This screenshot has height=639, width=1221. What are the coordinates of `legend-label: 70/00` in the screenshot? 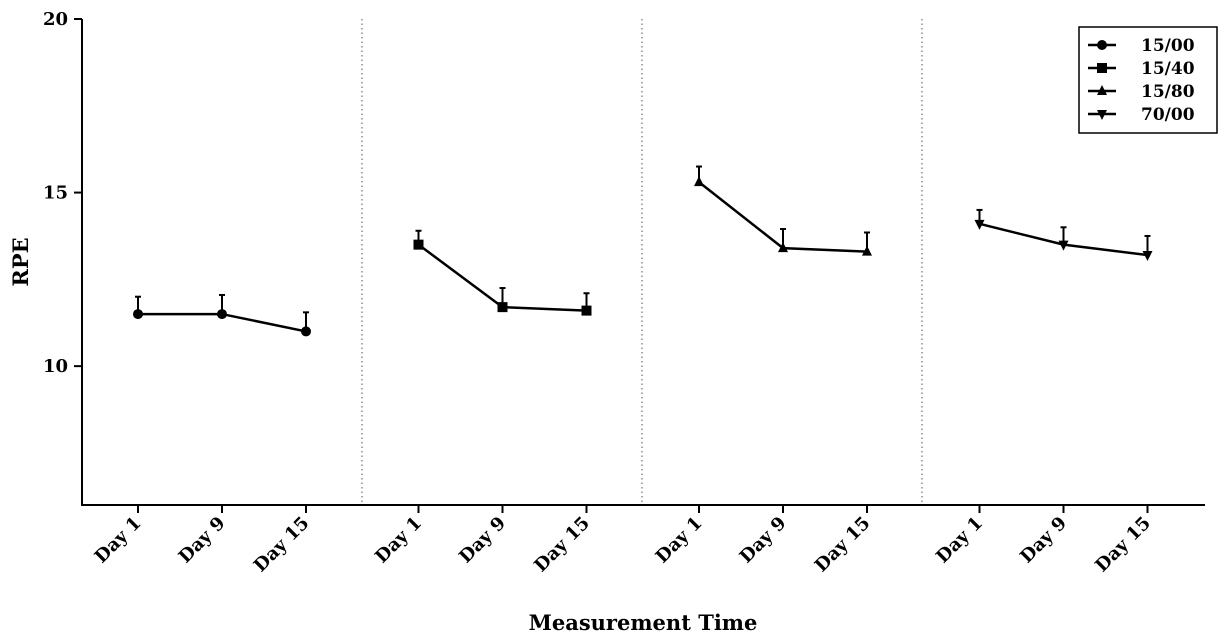 It's located at (1168, 115).